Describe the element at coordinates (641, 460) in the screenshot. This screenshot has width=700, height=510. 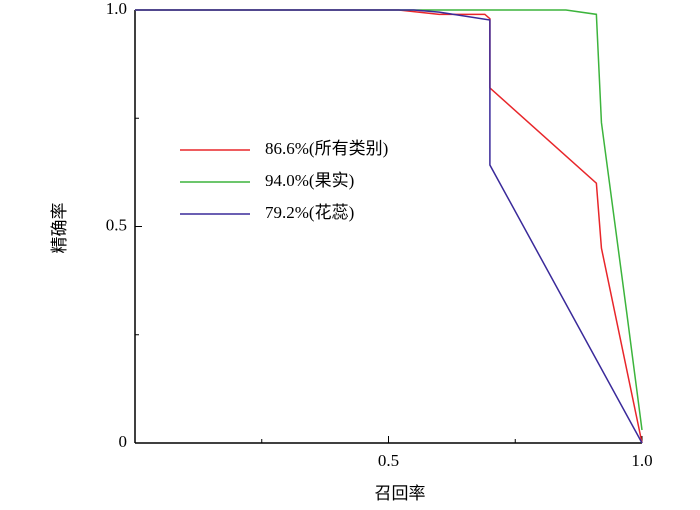
I see `x-tick-label: 1.0` at that location.